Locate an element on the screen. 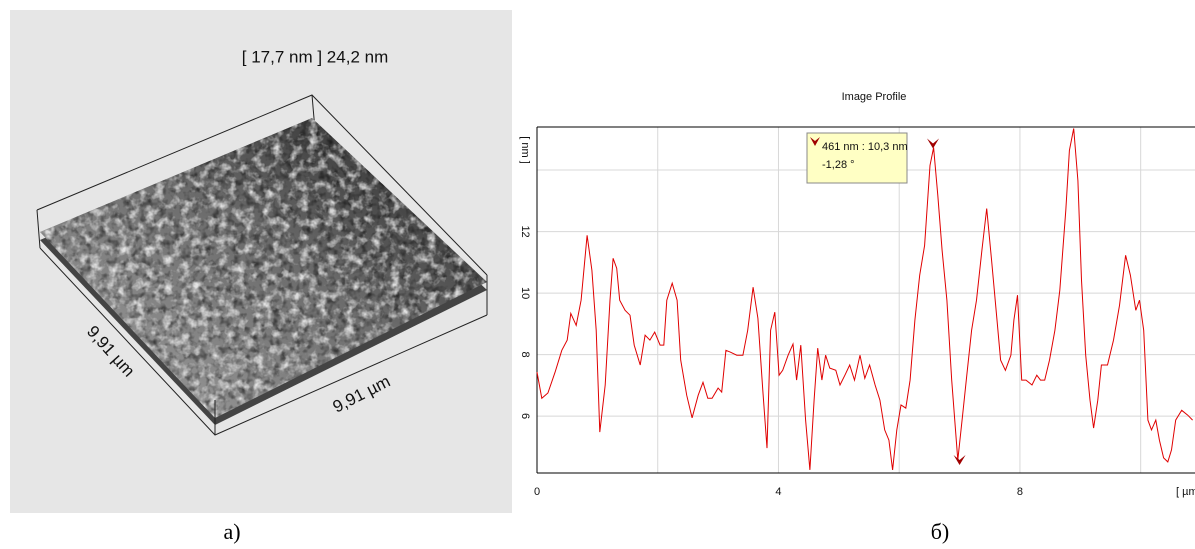 Image resolution: width=1195 pixels, height=549 pixels. y-tick-label: 8 is located at coordinates (525, 355).